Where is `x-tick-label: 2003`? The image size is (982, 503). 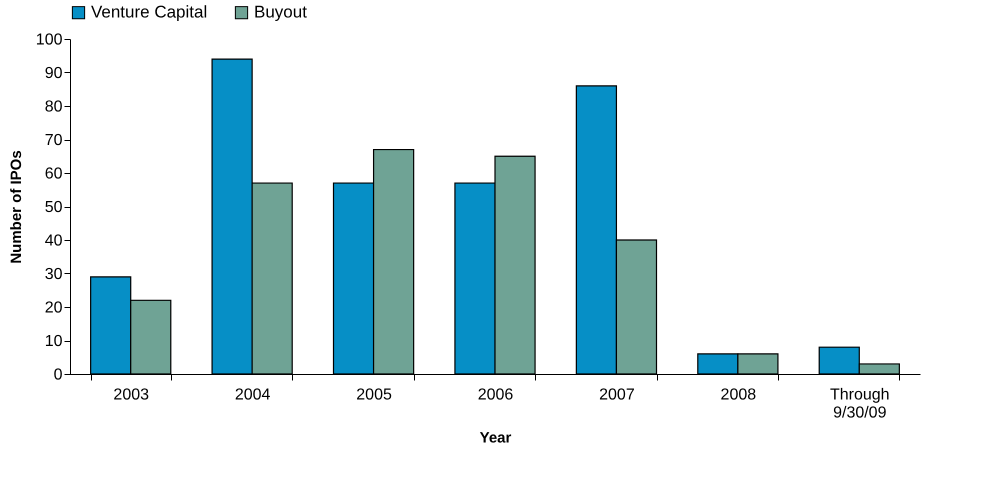
x-tick-label: 2003 is located at coordinates (131, 395).